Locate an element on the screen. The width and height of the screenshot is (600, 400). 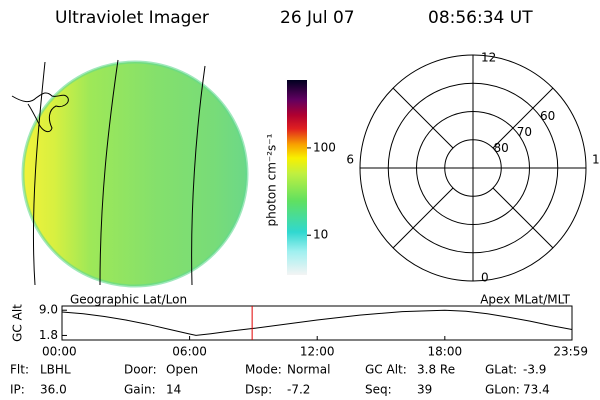
info-value: 73.4 is located at coordinates (536, 390).